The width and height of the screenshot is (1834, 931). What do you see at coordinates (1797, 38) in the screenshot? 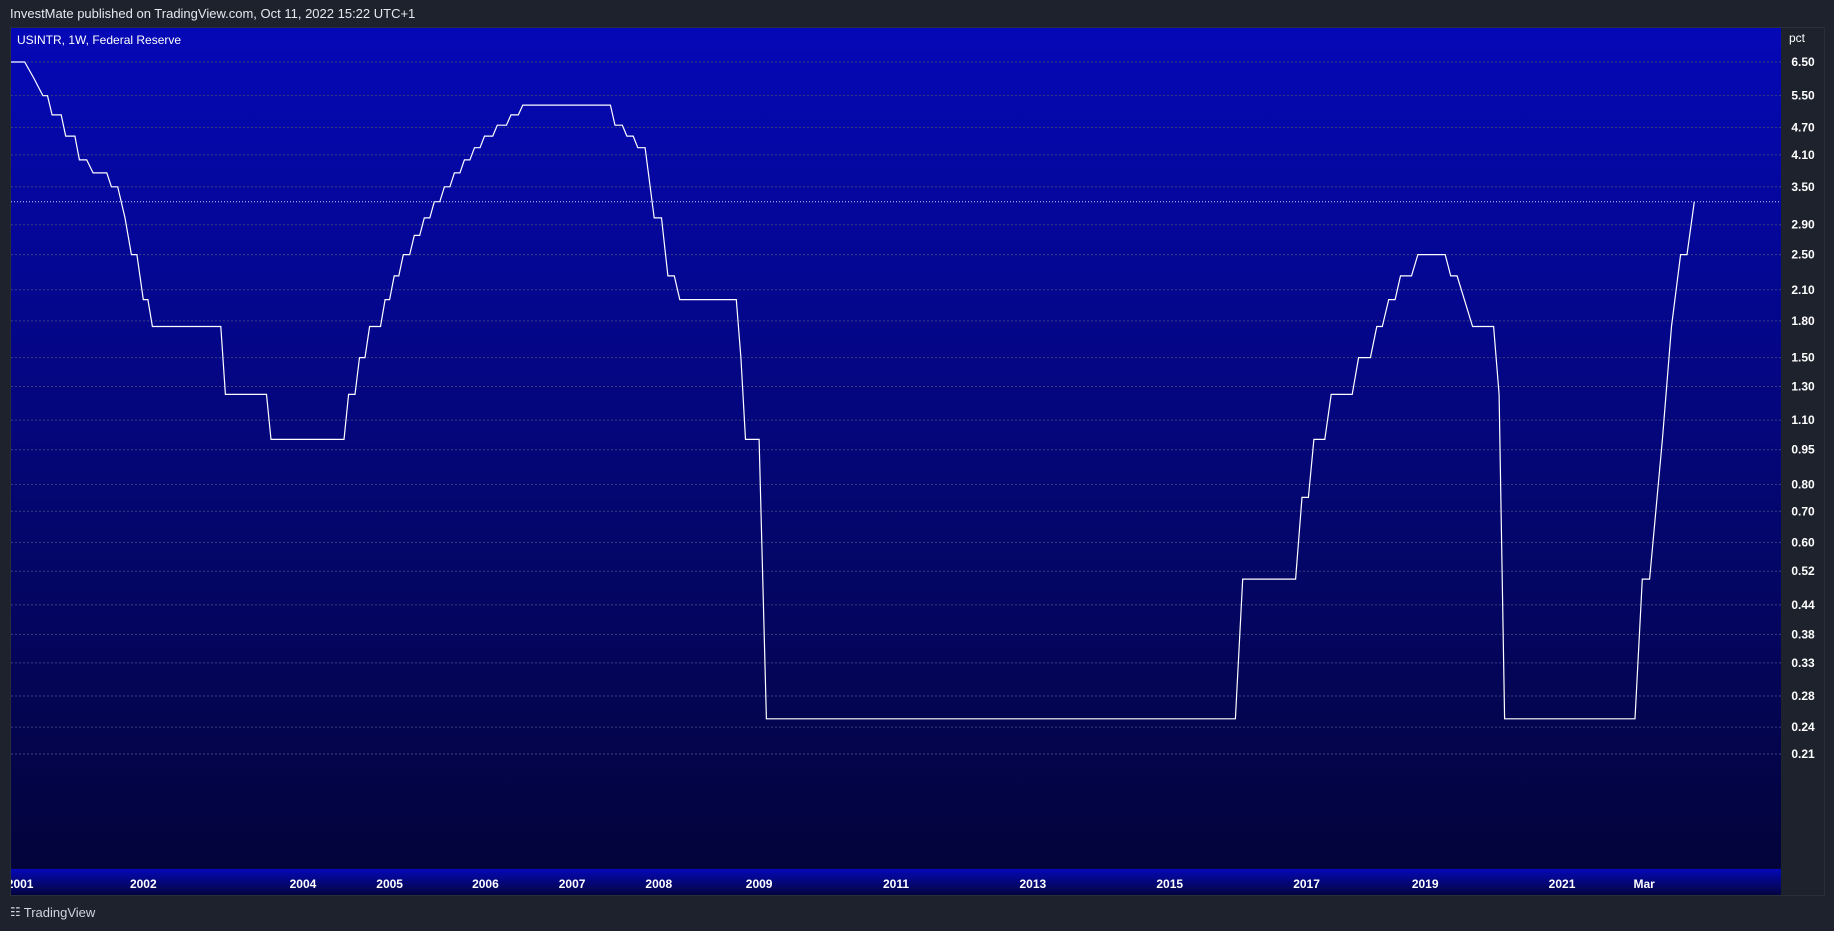
I see `unit-label: pct` at bounding box center [1797, 38].